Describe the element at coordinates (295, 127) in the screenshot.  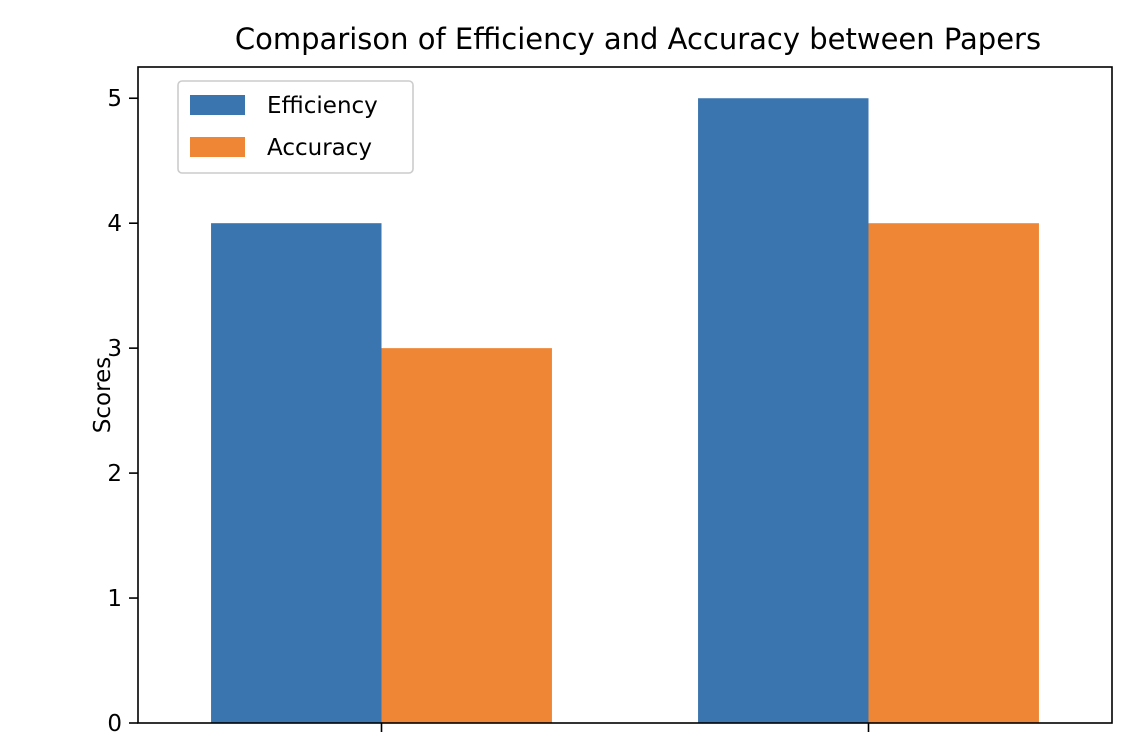
I see `legend: Efficiency Accuracy` at that location.